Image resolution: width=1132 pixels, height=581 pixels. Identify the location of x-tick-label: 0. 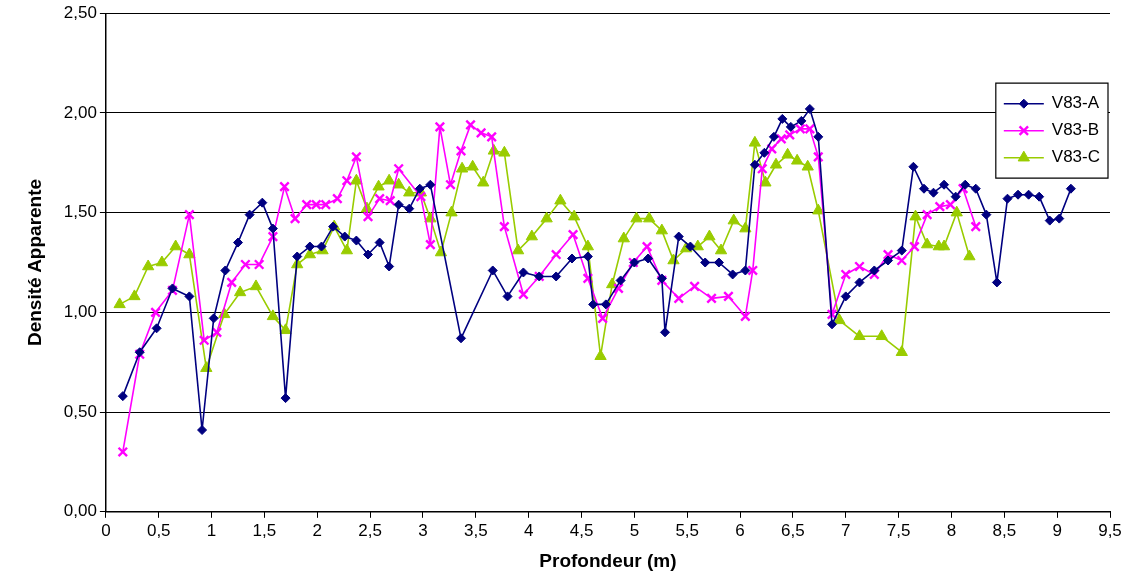
(106, 530).